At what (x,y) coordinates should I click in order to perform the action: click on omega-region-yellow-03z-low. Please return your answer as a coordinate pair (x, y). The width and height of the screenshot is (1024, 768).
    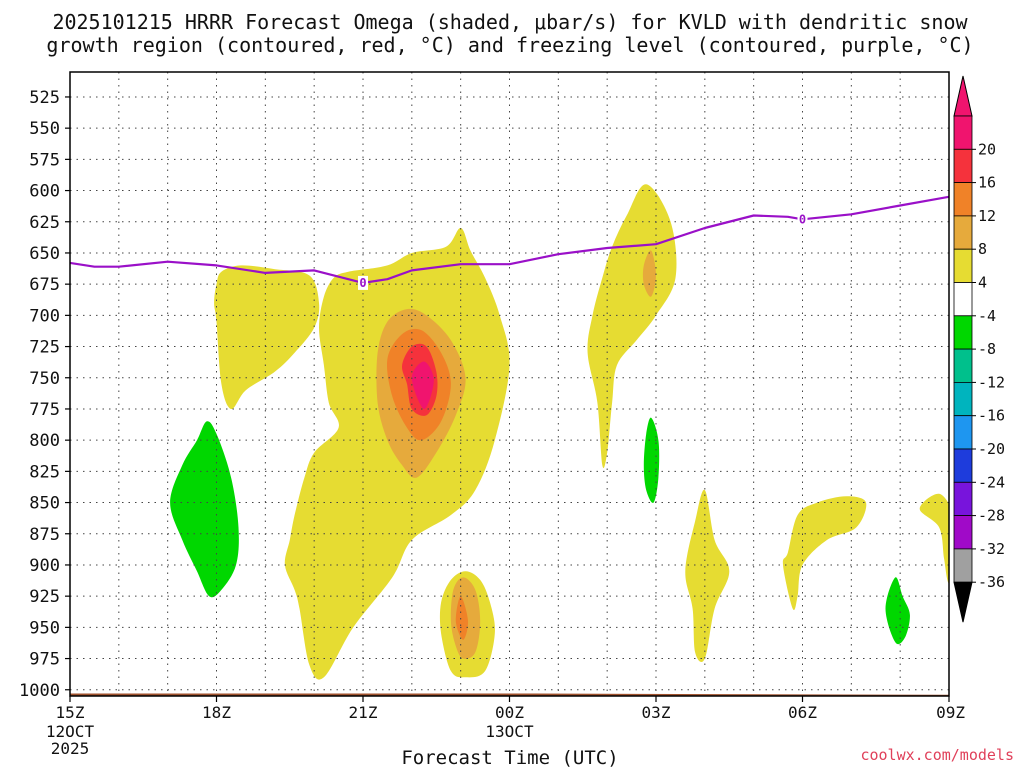
    Looking at the image, I should click on (707, 576).